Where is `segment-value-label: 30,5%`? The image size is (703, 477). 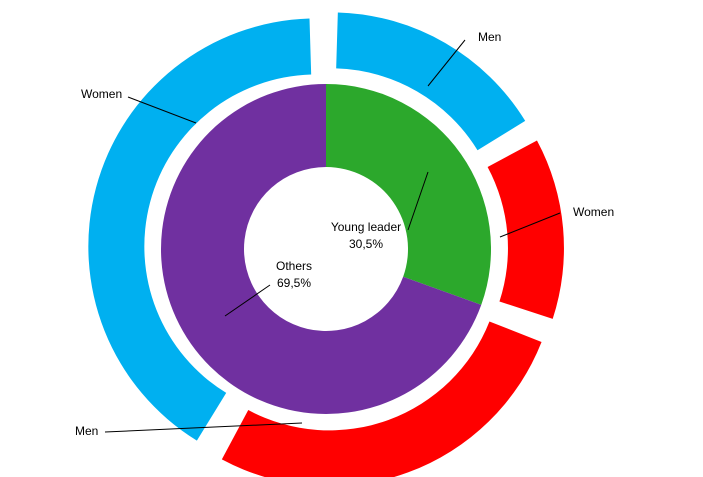
segment-value-label: 30,5% is located at coordinates (366, 244).